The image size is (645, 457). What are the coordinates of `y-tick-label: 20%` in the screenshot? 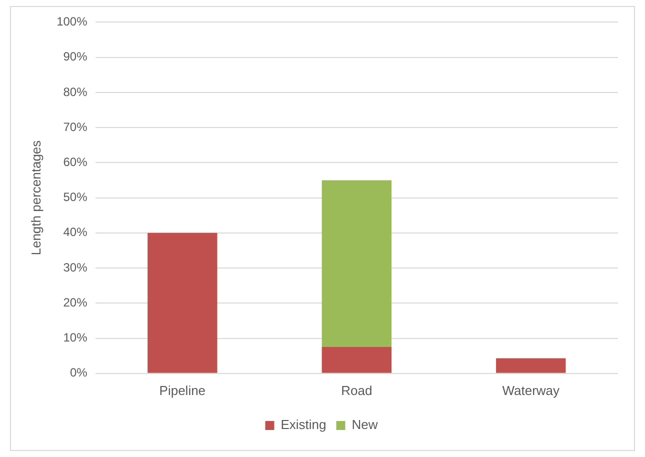 It's located at (75, 302).